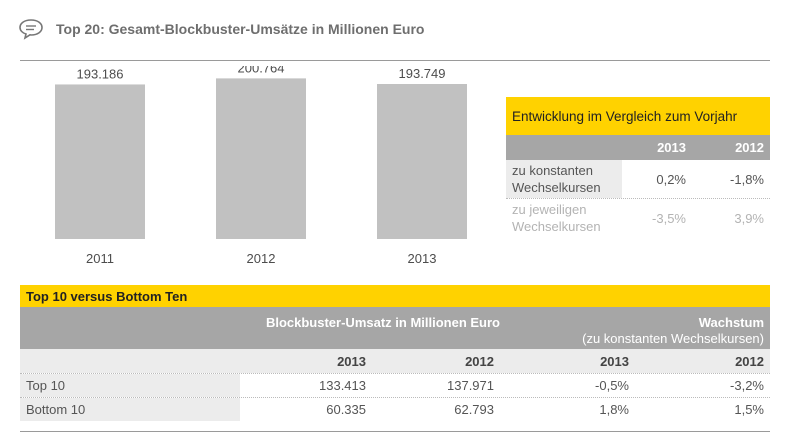 The width and height of the screenshot is (800, 444). Describe the element at coordinates (261, 70) in the screenshot. I see `bar-value-label: 200.764` at that location.